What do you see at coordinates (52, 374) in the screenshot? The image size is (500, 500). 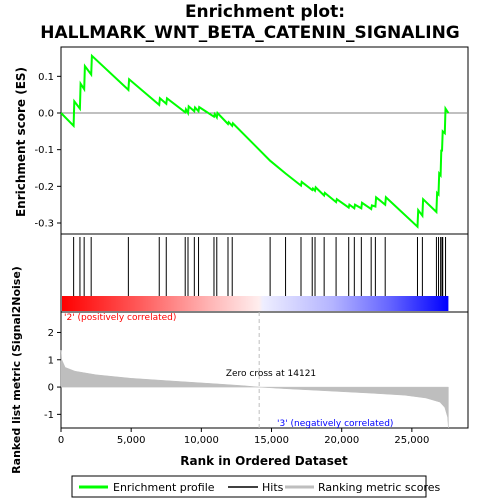 I see `rank-y-axis: 2 1 0 -1` at bounding box center [52, 374].